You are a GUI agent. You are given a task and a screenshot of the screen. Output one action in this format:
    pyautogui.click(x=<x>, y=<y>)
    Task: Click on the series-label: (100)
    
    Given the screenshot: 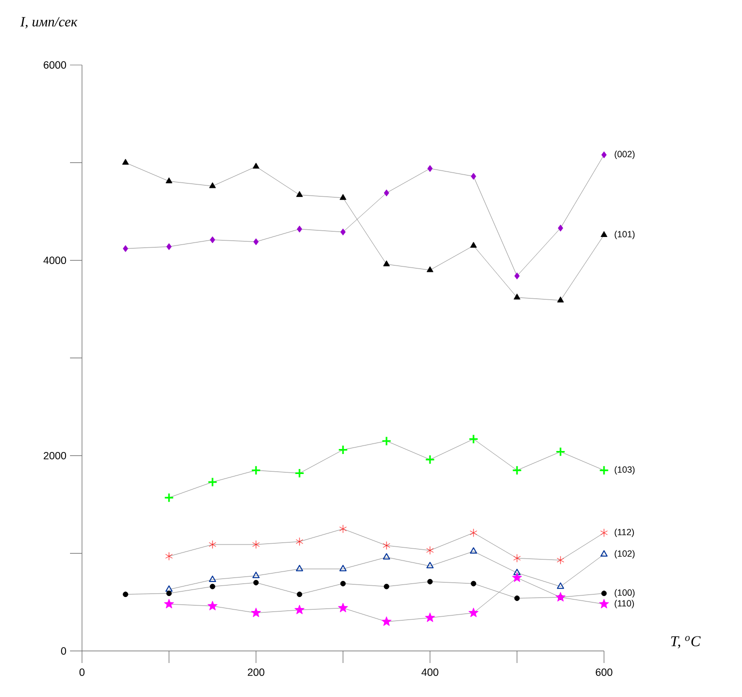 What is the action you would take?
    pyautogui.click(x=624, y=593)
    